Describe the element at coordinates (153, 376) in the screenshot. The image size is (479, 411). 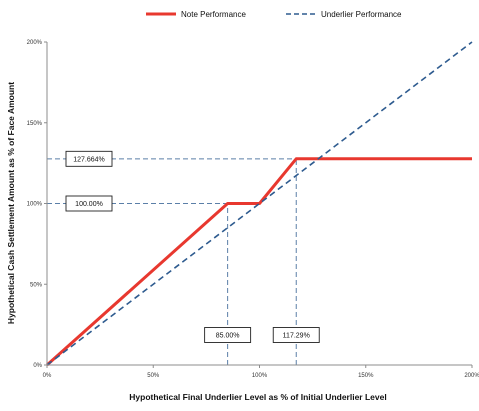
I see `x-tick-label: 50%` at that location.